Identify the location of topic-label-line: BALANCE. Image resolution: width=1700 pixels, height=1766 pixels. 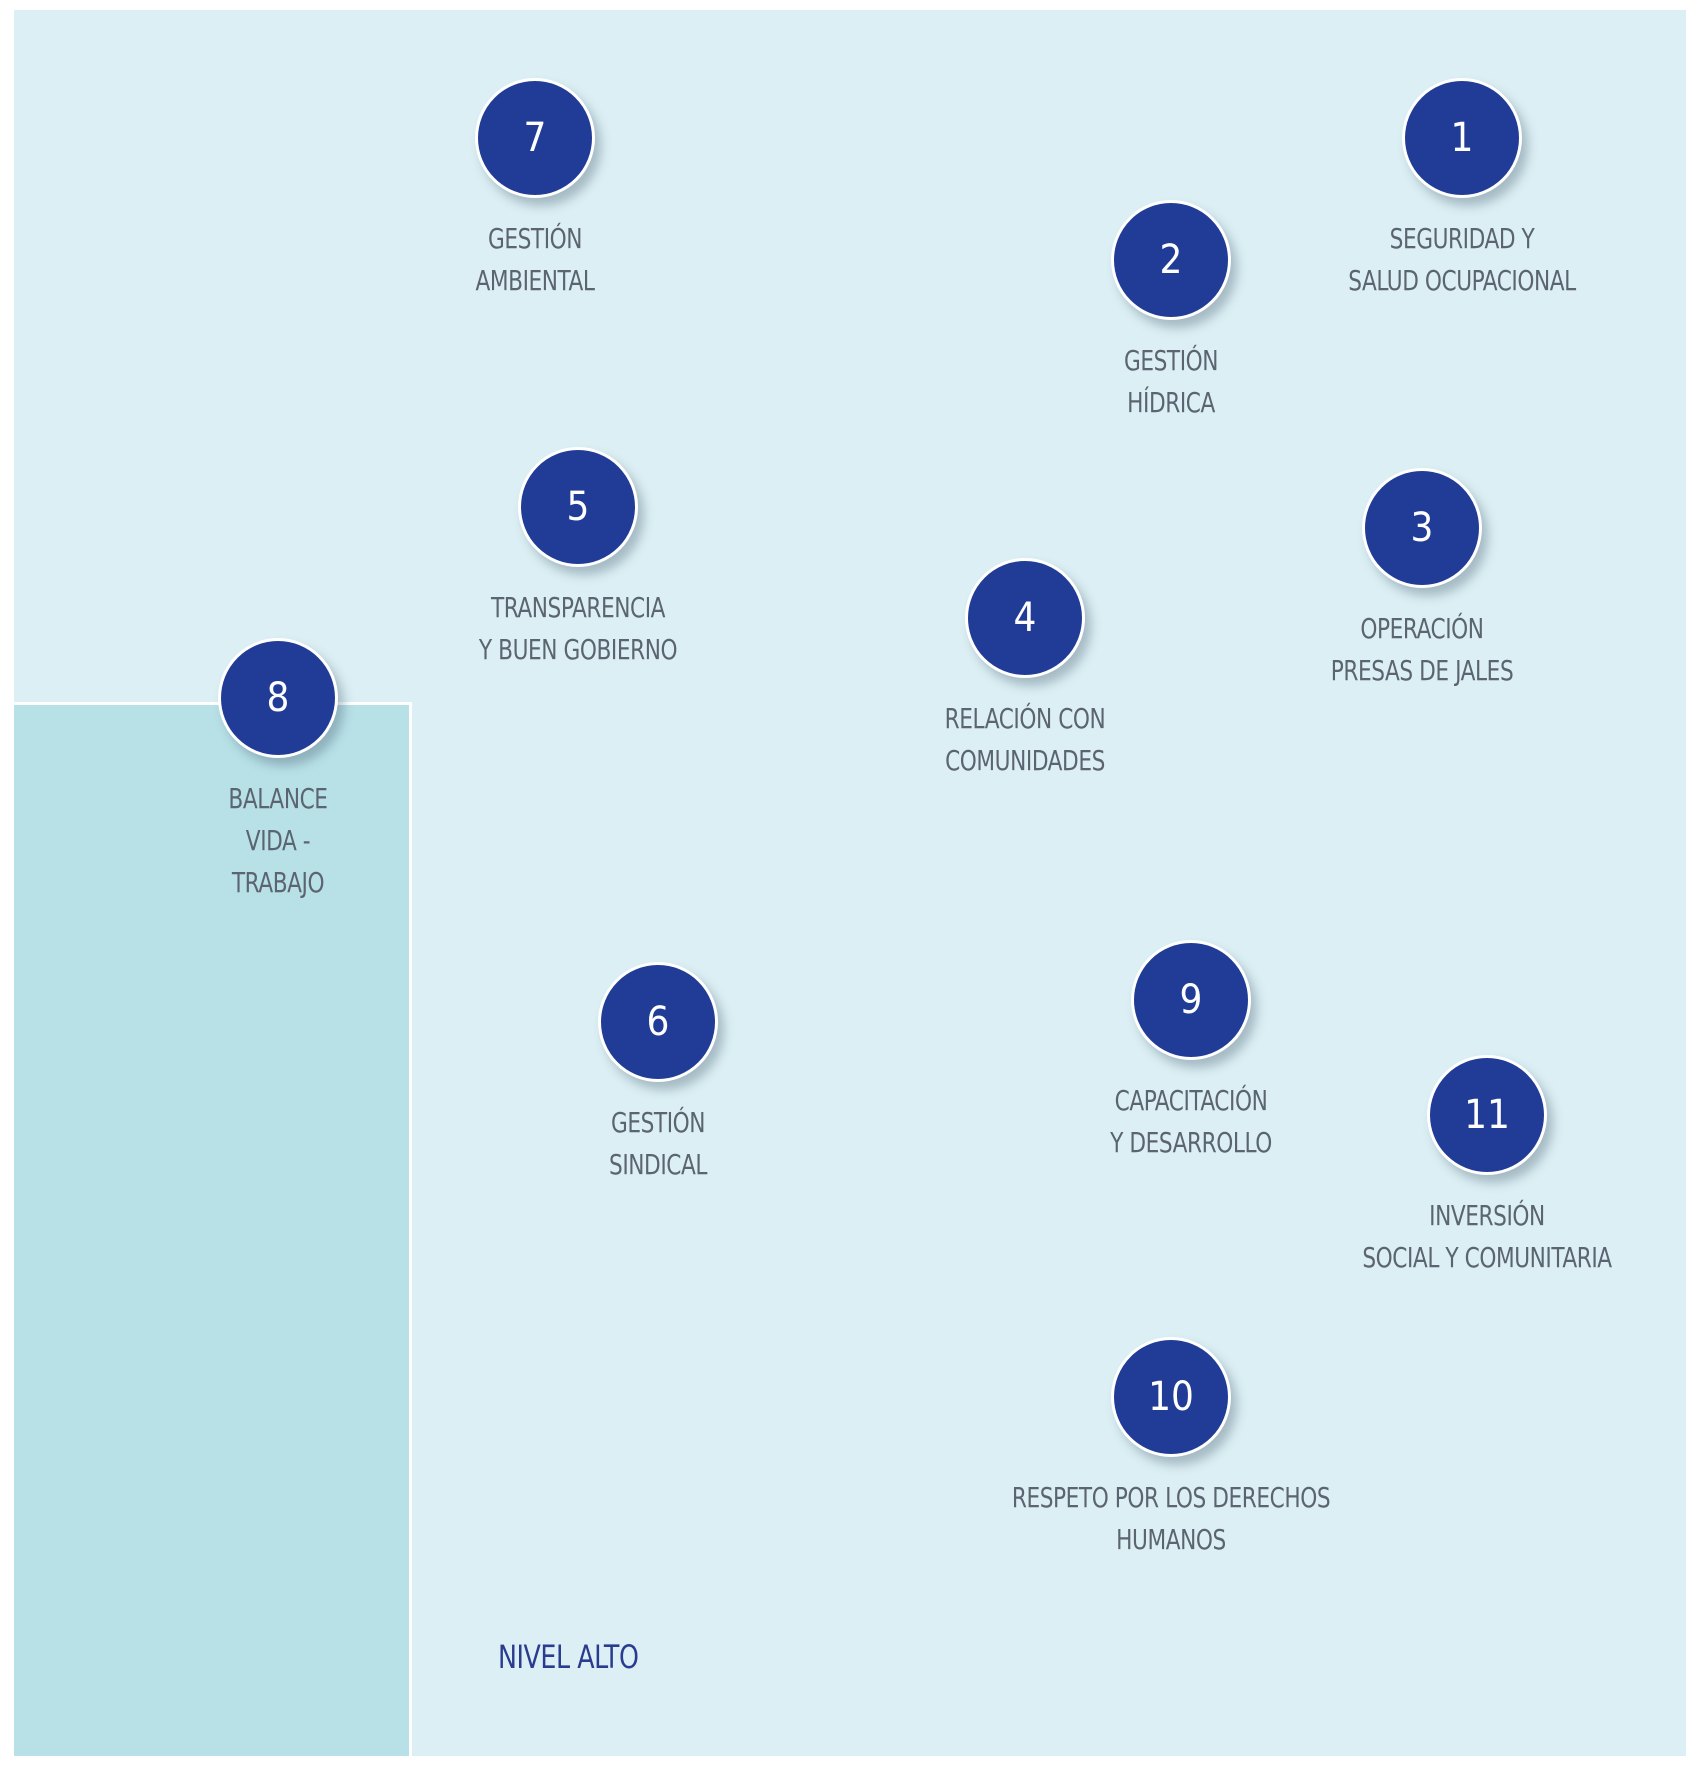
(278, 798).